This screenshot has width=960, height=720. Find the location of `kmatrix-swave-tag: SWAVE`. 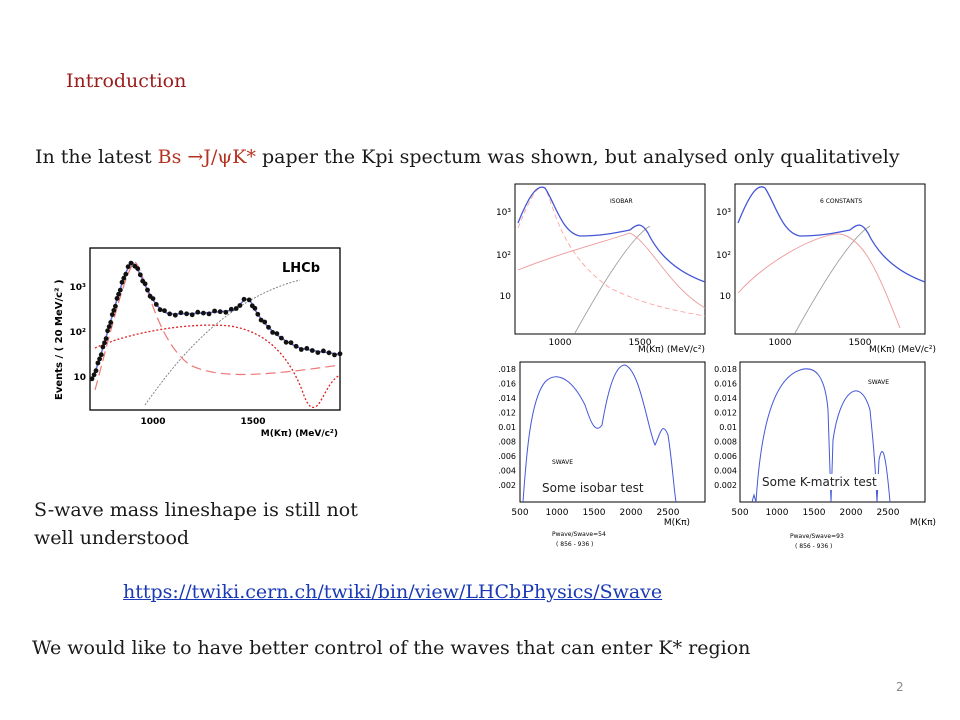

kmatrix-swave-tag: SWAVE is located at coordinates (878, 382).